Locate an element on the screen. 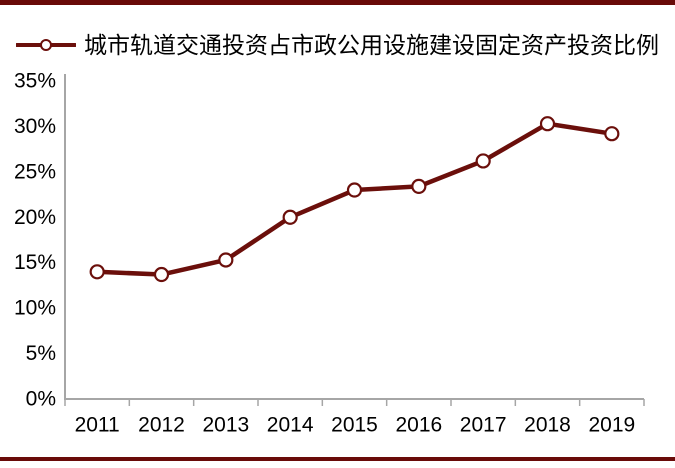 This screenshot has width=675, height=468. x-axis-label: 2015 is located at coordinates (354, 425).